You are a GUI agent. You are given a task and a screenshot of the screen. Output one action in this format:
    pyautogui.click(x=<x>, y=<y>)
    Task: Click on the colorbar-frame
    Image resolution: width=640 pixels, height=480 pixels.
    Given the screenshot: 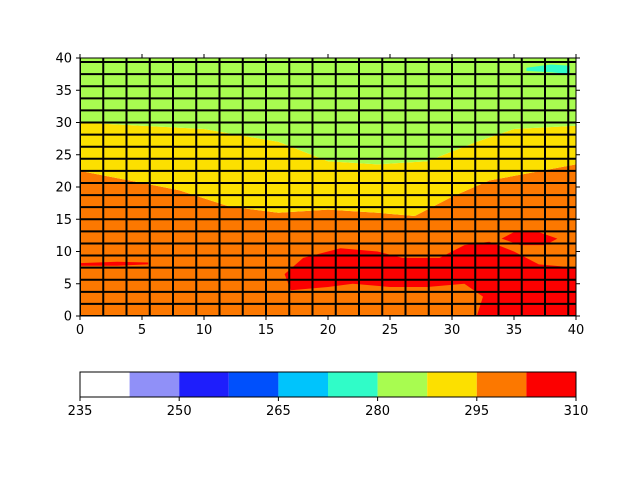 What is the action you would take?
    pyautogui.click(x=328, y=384)
    